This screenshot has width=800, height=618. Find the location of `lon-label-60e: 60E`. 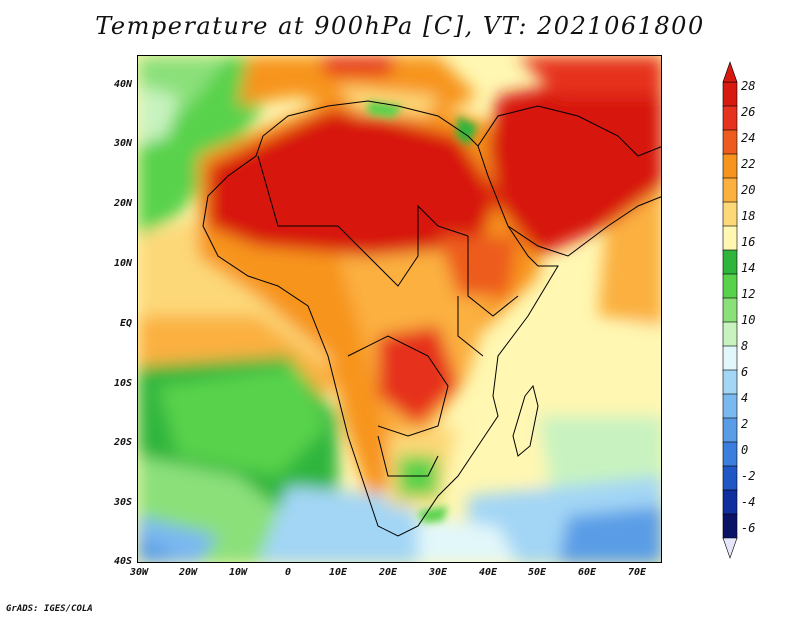

lon-label-60e: 60E is located at coordinates (587, 572).